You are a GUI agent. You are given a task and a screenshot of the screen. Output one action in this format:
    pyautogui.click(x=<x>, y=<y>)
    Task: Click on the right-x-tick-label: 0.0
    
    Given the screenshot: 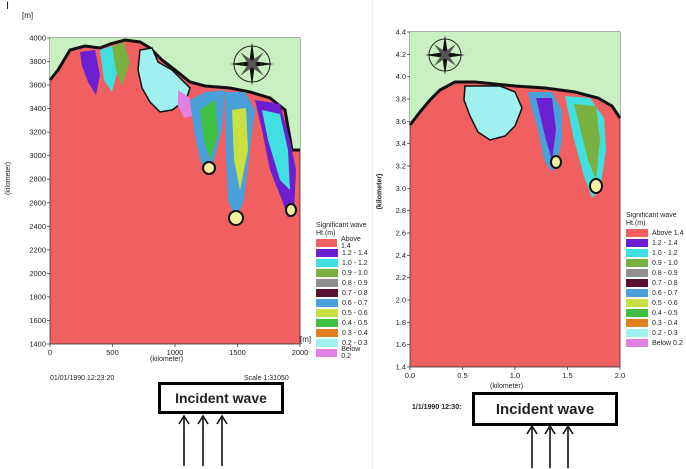 What is the action you would take?
    pyautogui.click(x=410, y=375)
    